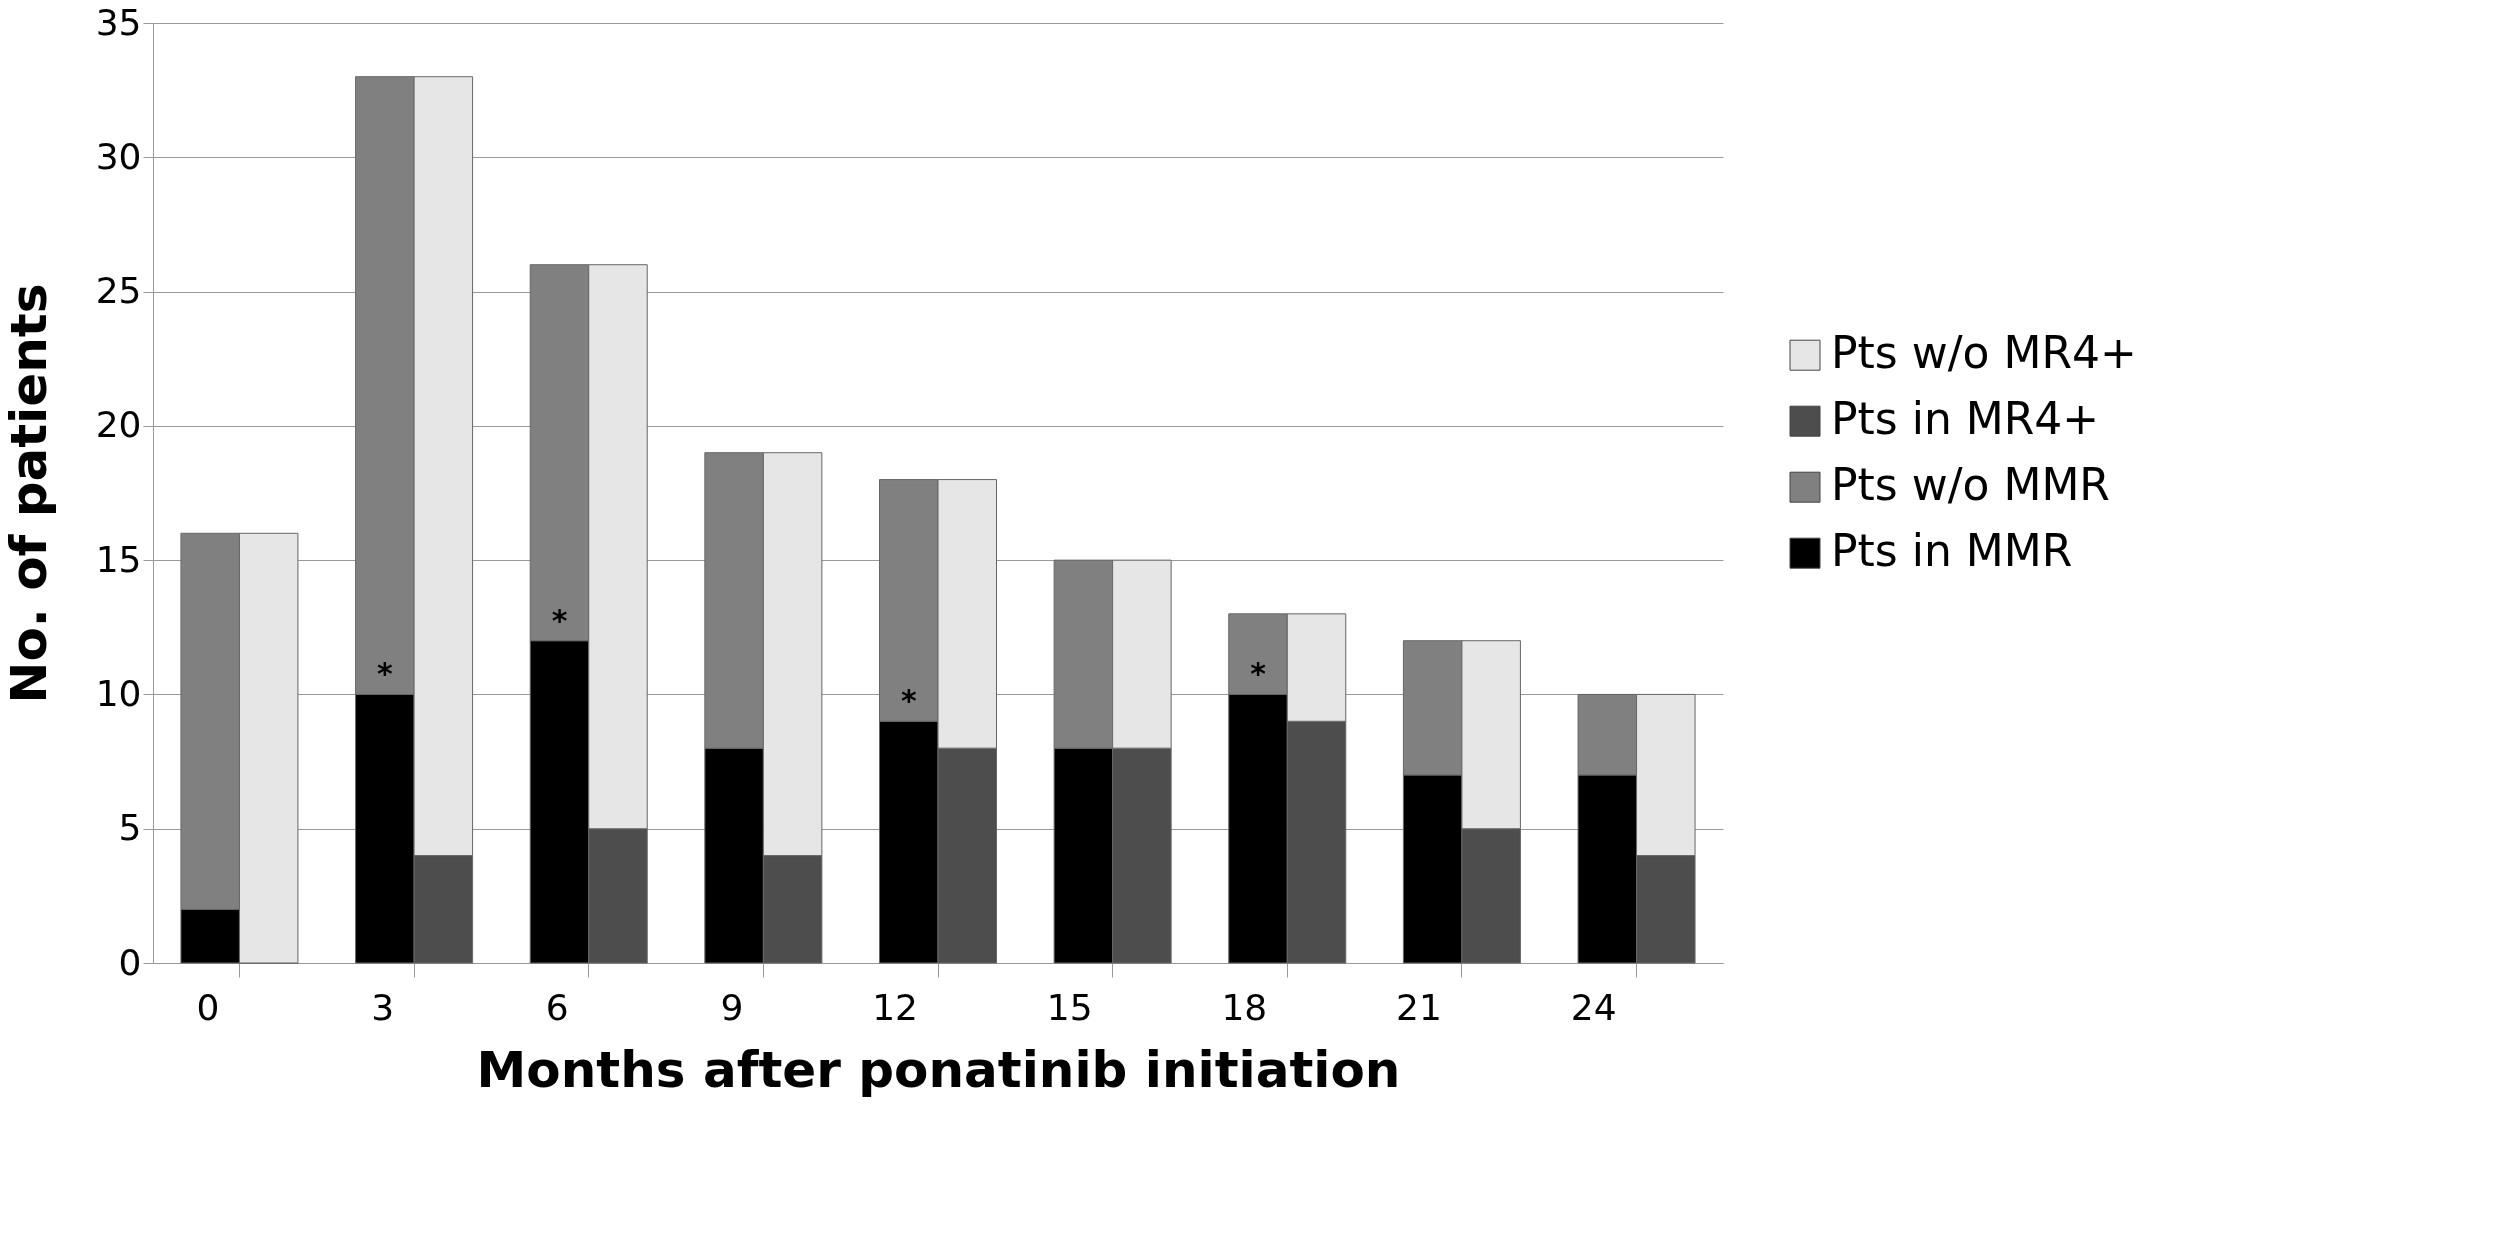 The height and width of the screenshot is (1238, 2516). What do you see at coordinates (118, 291) in the screenshot?
I see `y-tick-label: 25` at bounding box center [118, 291].